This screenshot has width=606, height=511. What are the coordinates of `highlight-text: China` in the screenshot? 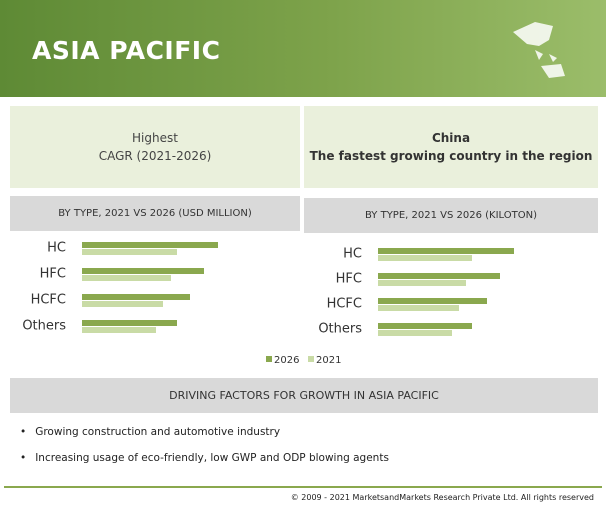 It's located at (451, 138).